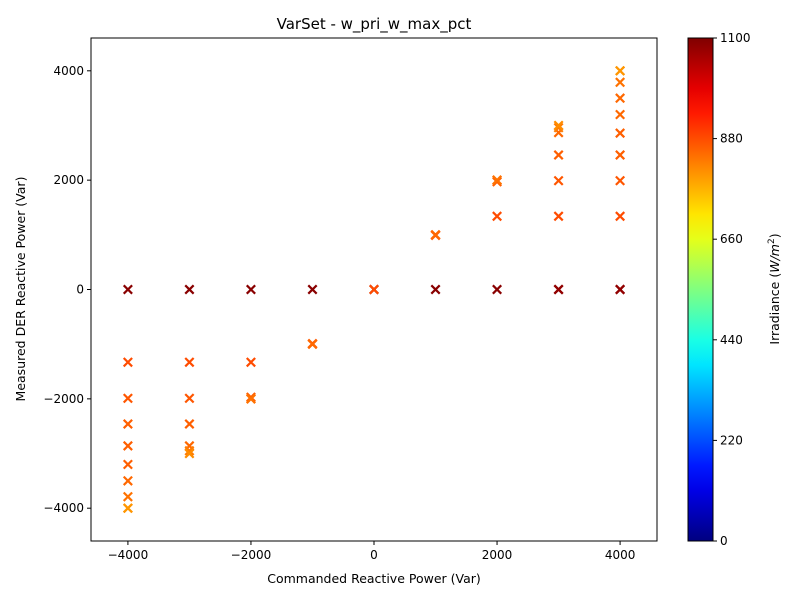 The image size is (800, 600). I want to click on x-axis: −4000 −2000 0 2000 4000, so click(372, 551).